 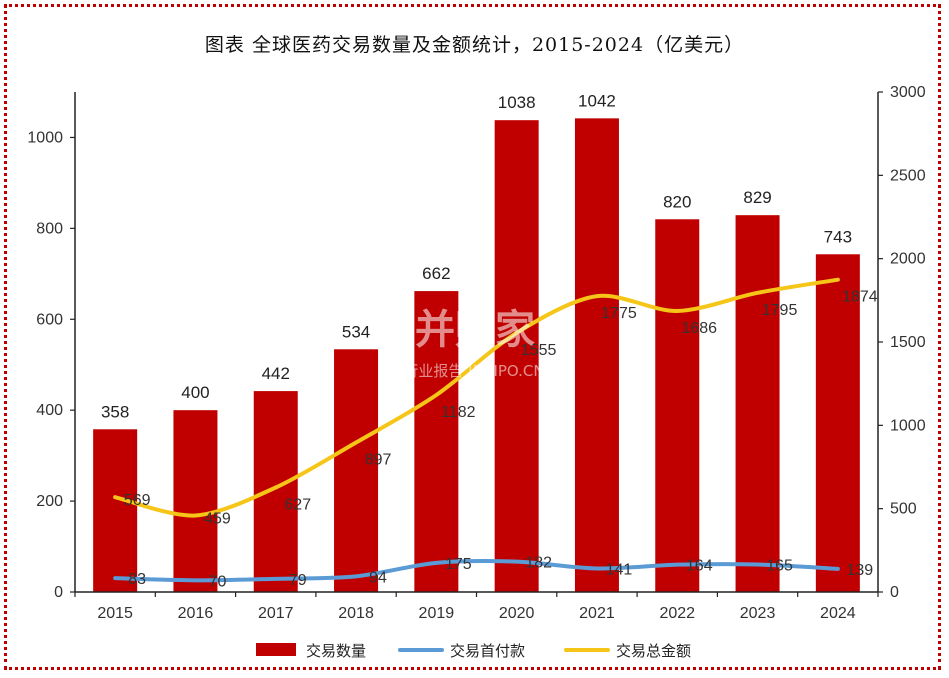 I want to click on right-tick-label-0: 0, so click(x=894, y=592).